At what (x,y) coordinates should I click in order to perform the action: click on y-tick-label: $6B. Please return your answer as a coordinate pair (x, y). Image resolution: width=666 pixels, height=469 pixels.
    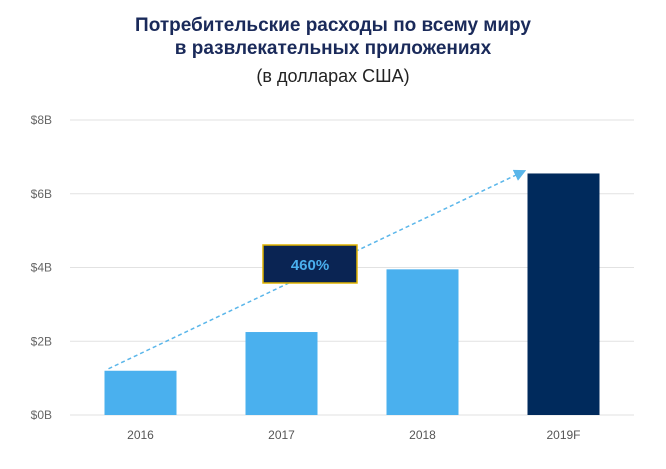
    Looking at the image, I should click on (41, 194).